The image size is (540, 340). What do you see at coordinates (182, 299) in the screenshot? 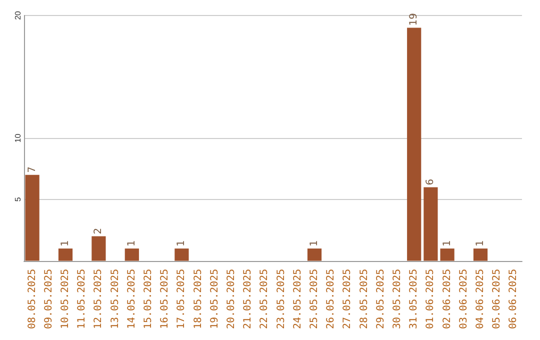
I see `x-tick-label: 17.05.2025` at bounding box center [182, 299].